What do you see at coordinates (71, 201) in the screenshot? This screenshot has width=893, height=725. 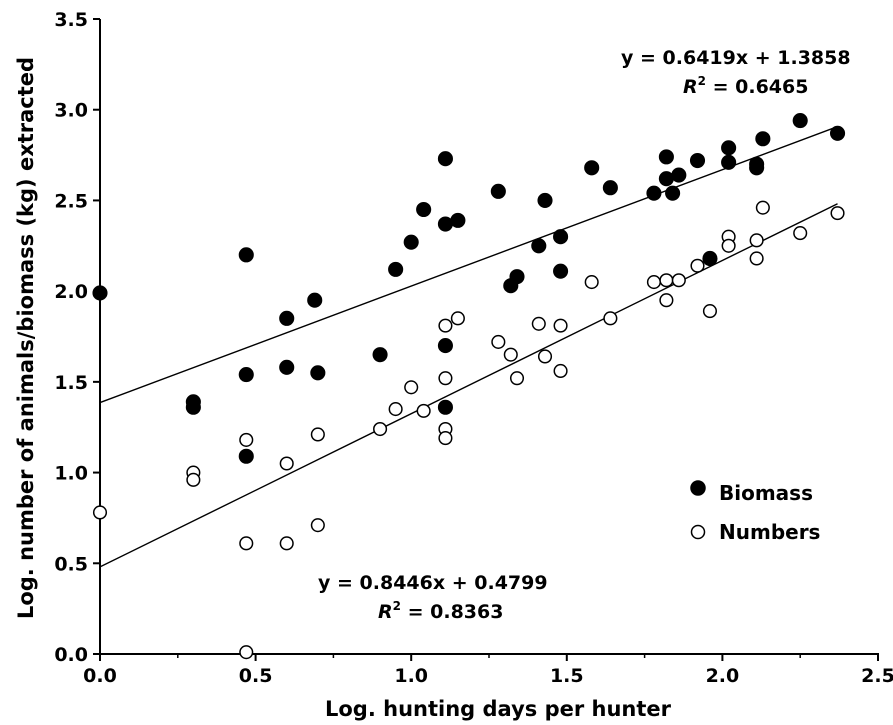 I see `y-tick-label: 2.5` at bounding box center [71, 201].